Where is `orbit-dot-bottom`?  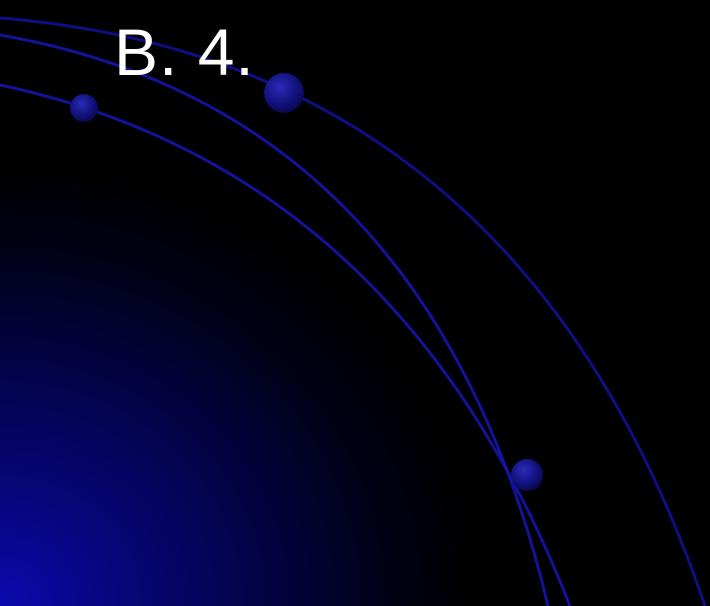 orbit-dot-bottom is located at coordinates (527, 475).